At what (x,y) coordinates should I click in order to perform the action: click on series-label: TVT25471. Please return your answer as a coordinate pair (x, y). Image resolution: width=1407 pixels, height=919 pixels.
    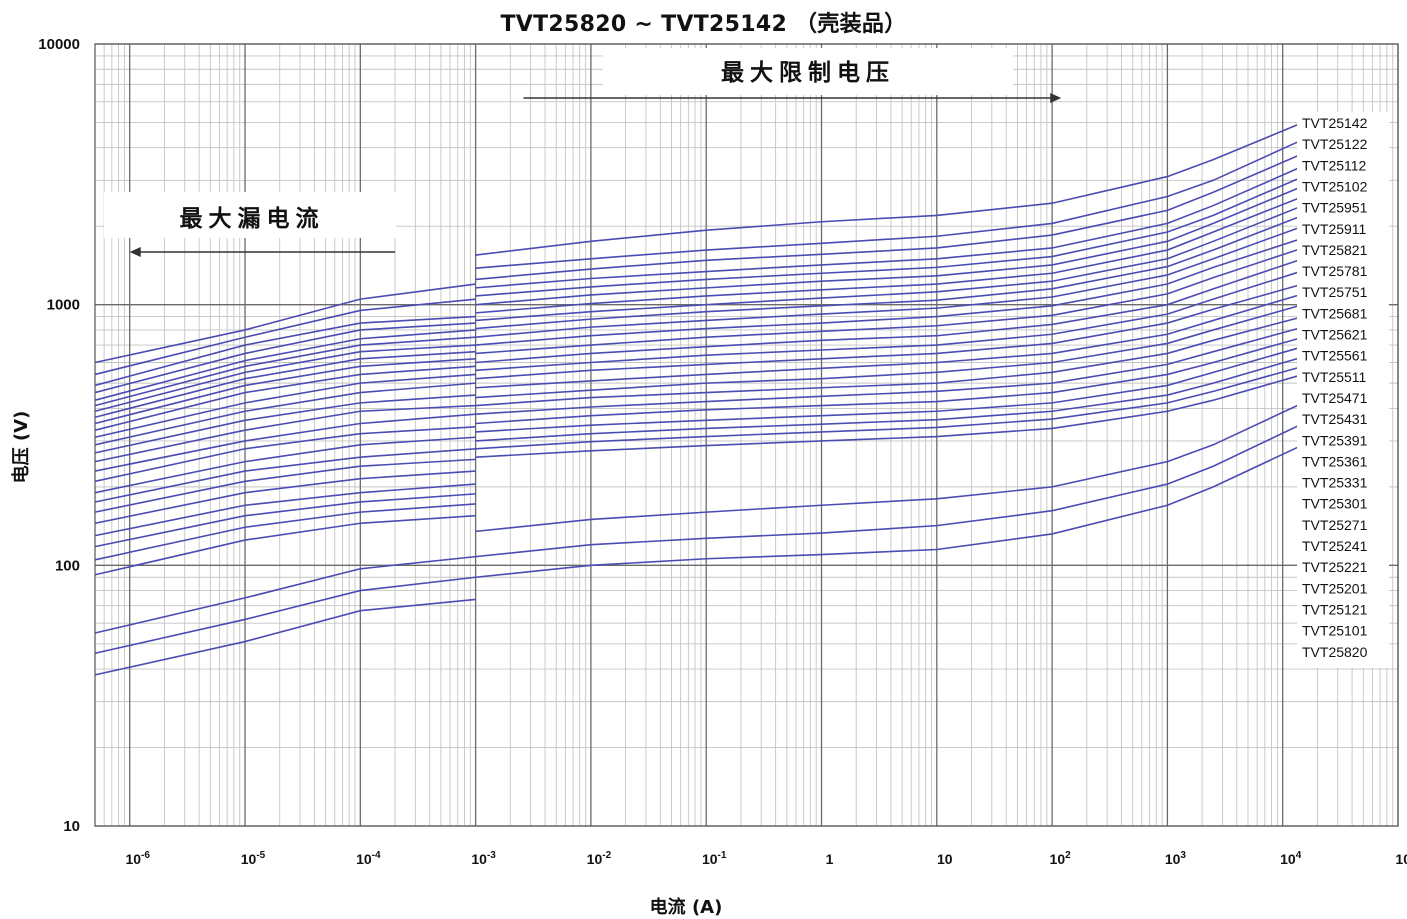
    Looking at the image, I should click on (1335, 398).